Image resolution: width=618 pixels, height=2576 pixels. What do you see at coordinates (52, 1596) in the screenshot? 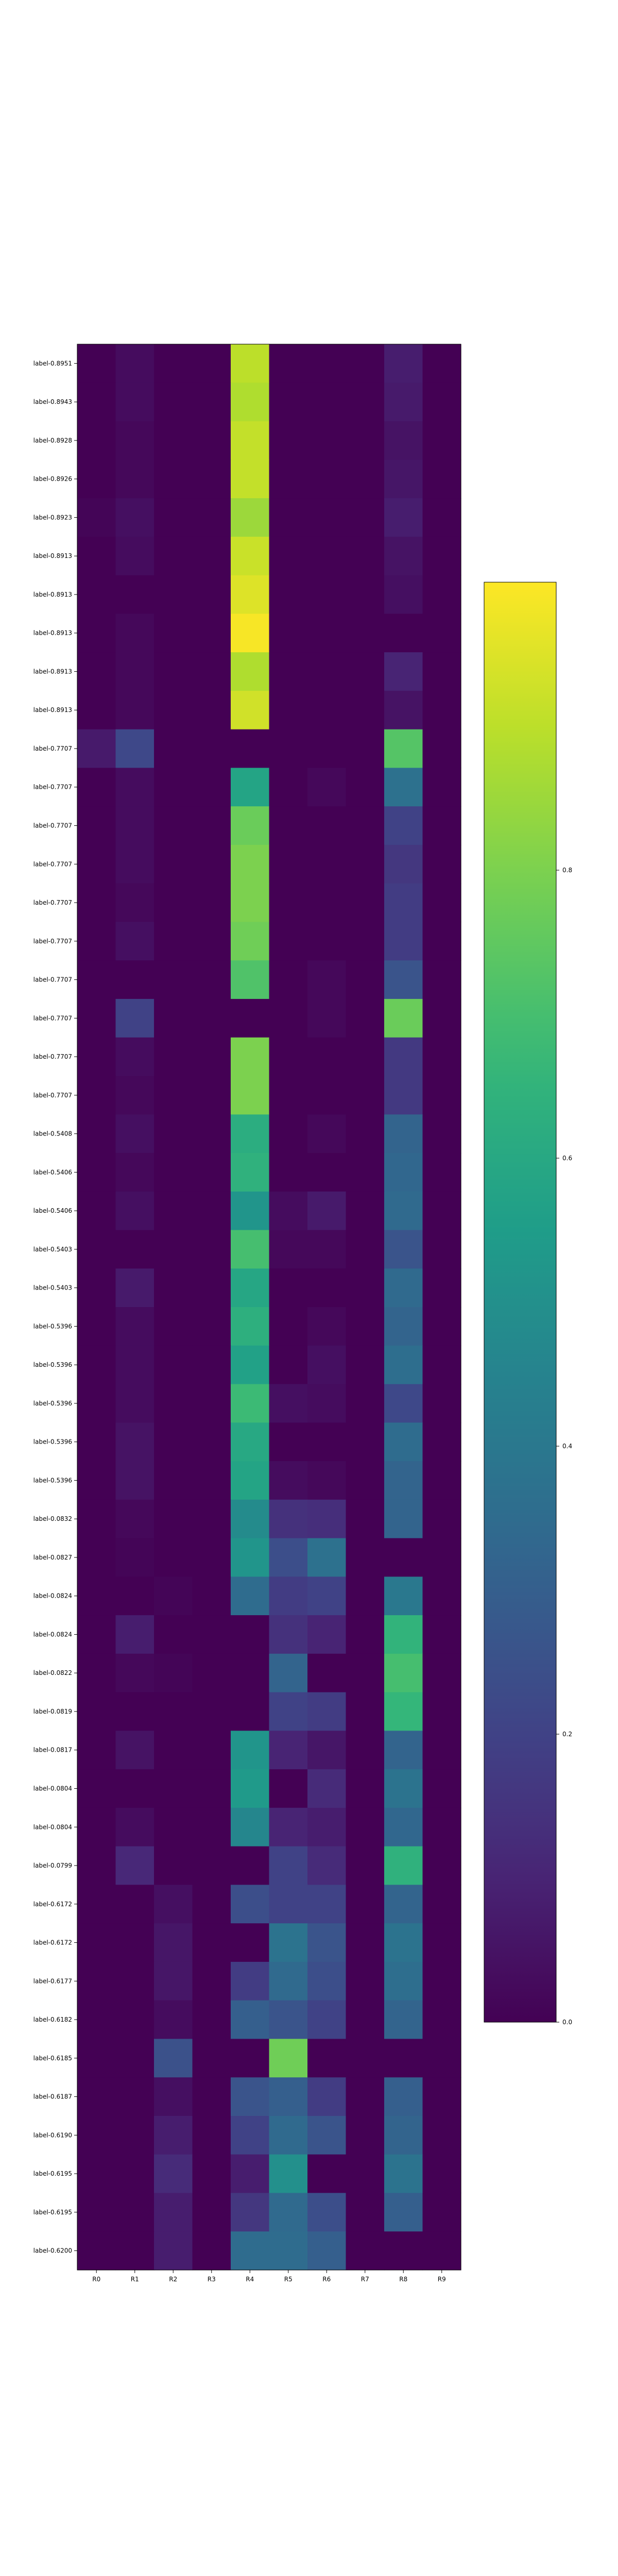
I see `row-label: label-0.0824` at bounding box center [52, 1596].